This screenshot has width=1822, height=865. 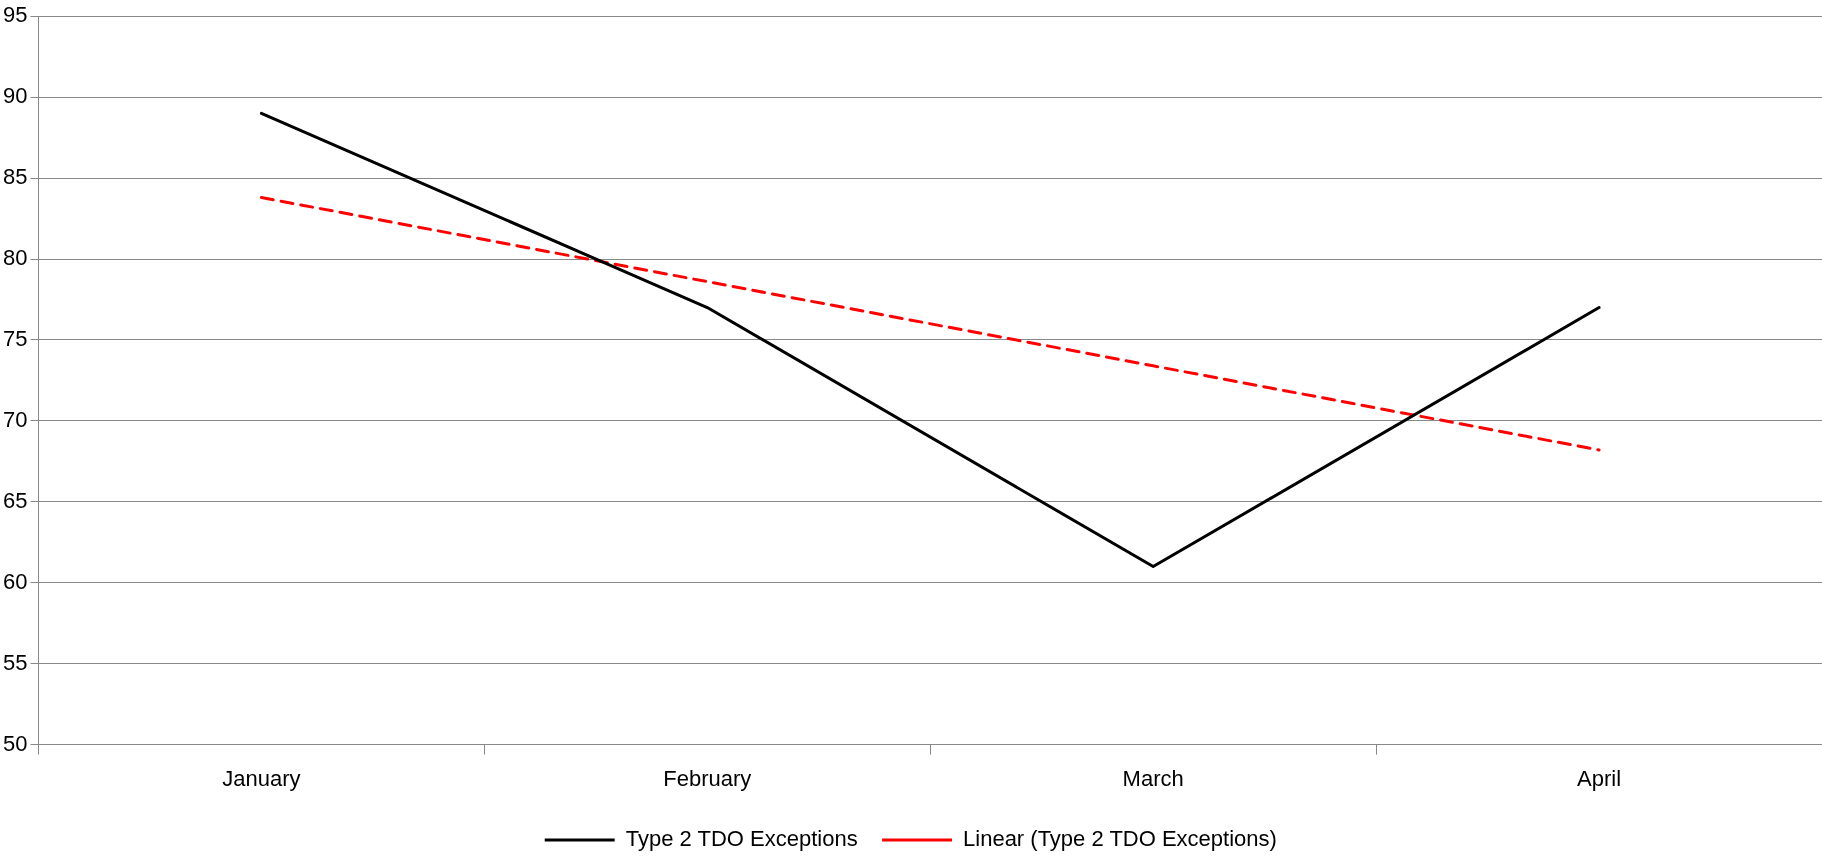 What do you see at coordinates (15, 743) in the screenshot?
I see `y-tick-label: 50` at bounding box center [15, 743].